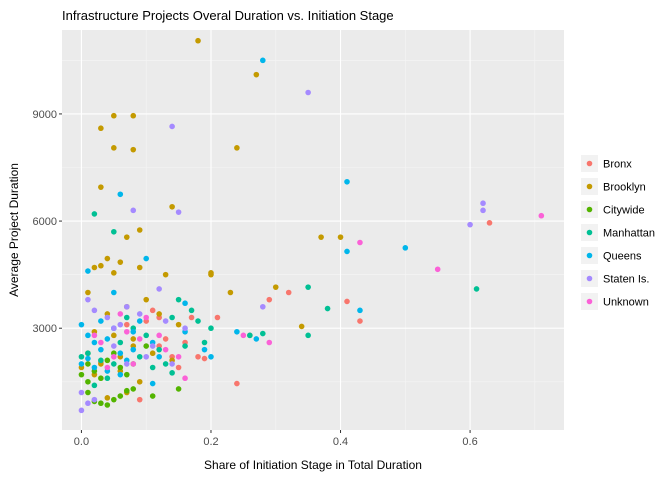  What do you see at coordinates (589, 255) in the screenshot?
I see `legend-swatch-queens` at bounding box center [589, 255].